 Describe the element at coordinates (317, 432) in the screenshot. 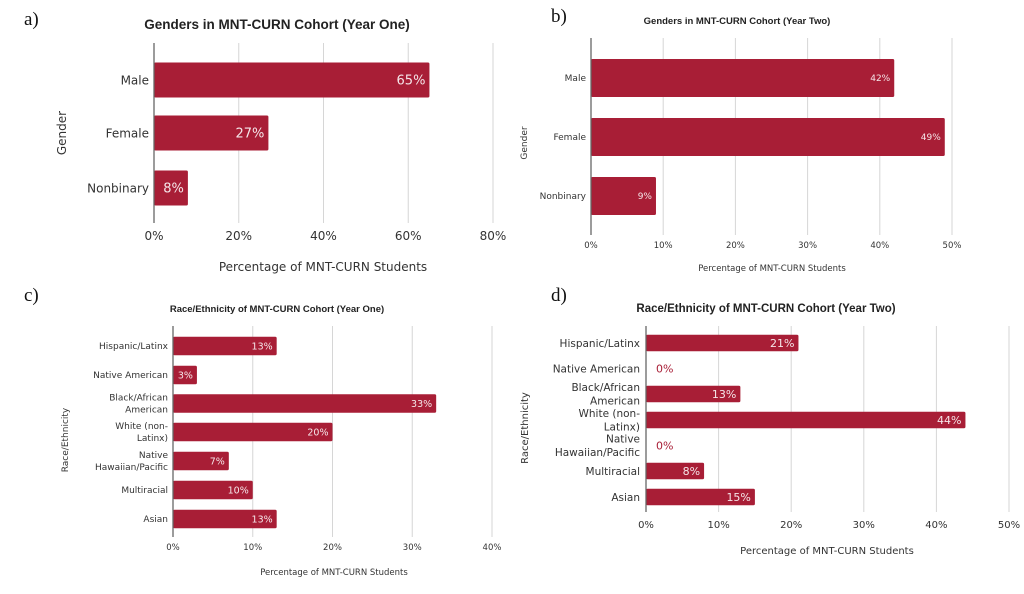

I see `data-label: 20%` at that location.